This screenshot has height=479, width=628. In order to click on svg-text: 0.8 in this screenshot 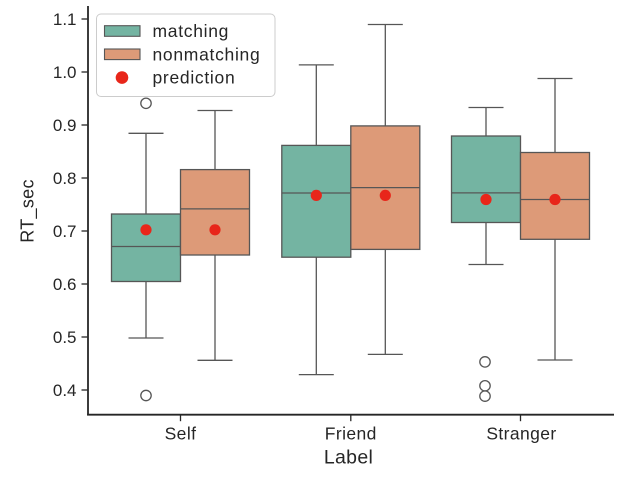, I will do `click(65, 178)`.